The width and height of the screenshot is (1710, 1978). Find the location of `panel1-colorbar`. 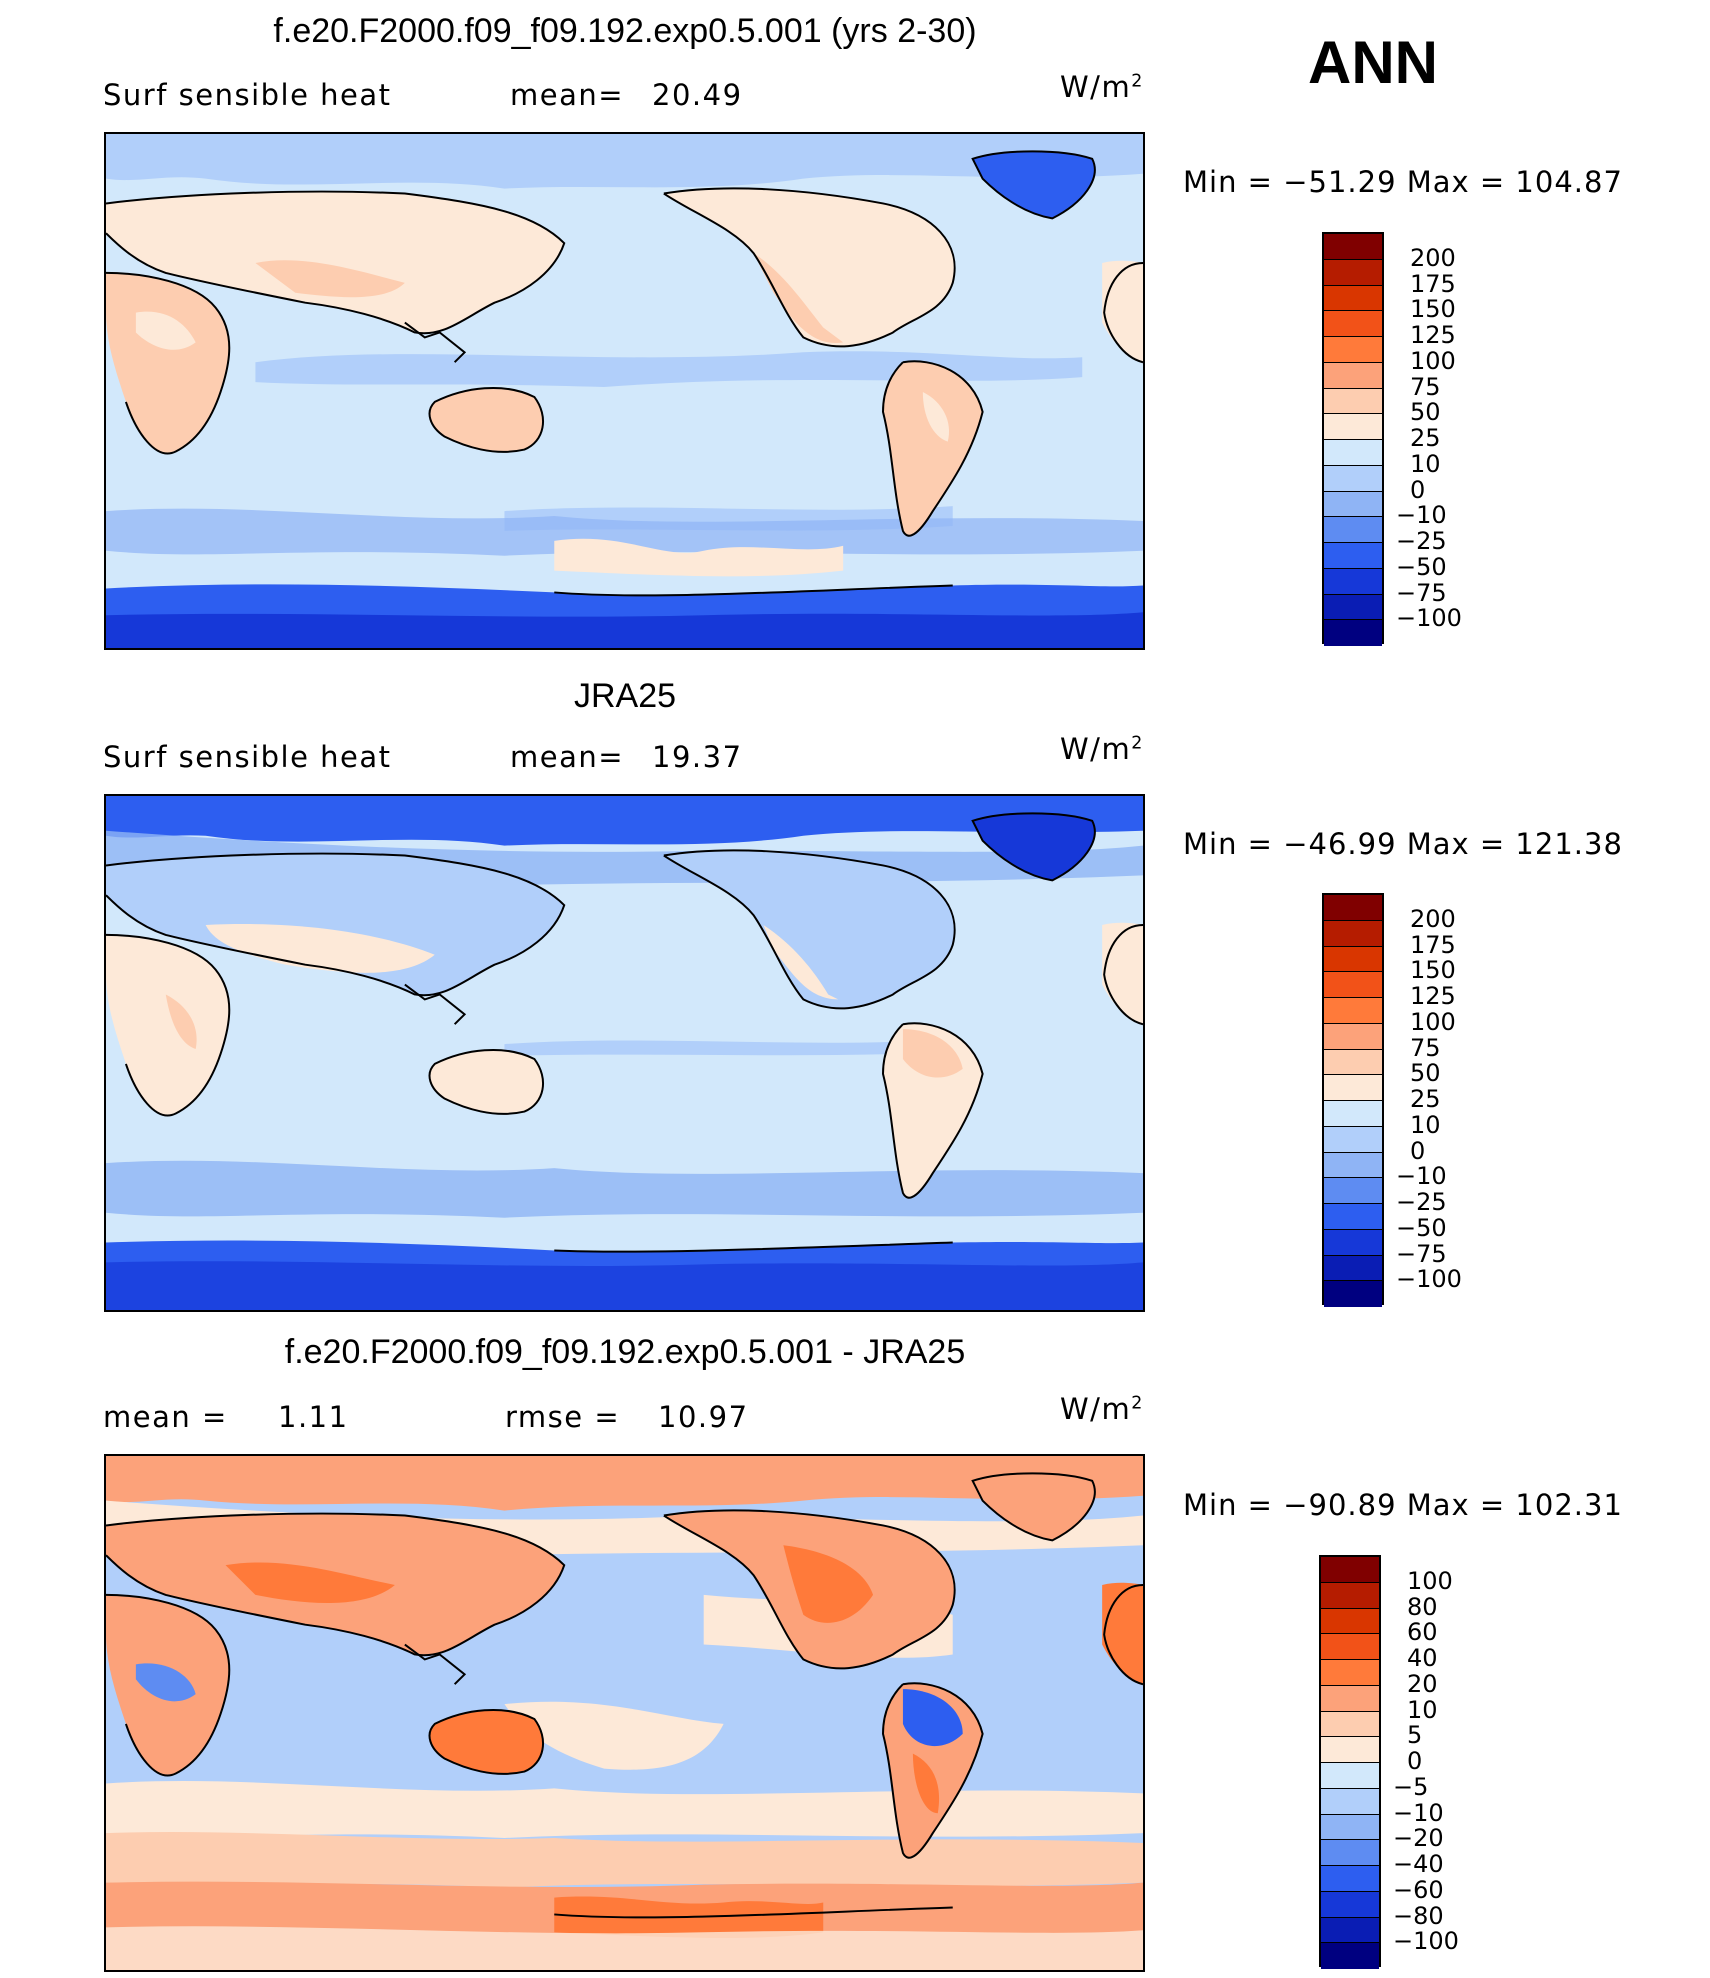

panel1-colorbar is located at coordinates (1353, 439).